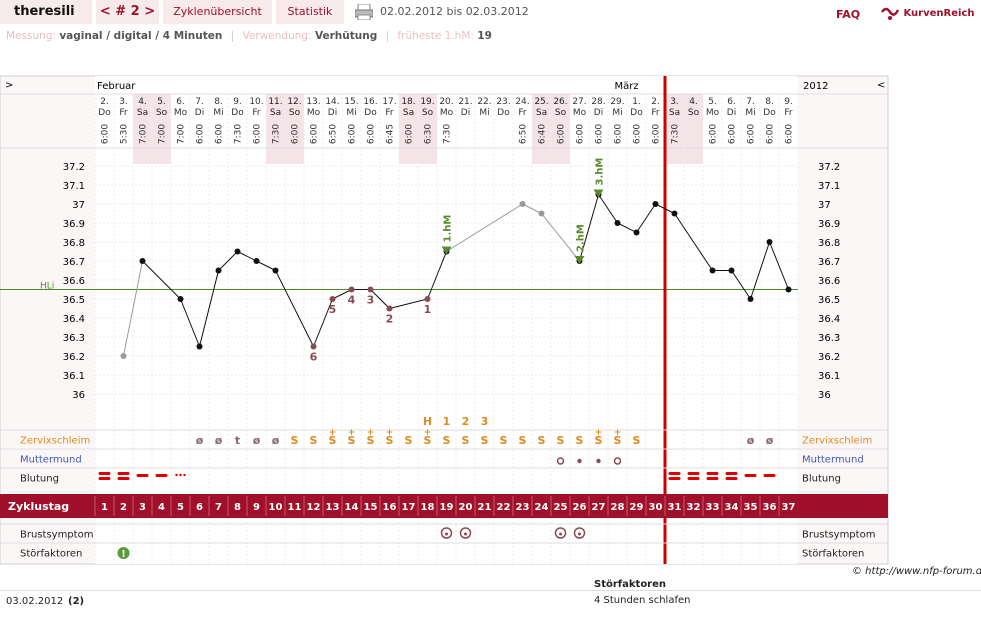  Describe the element at coordinates (104, 507) in the screenshot. I see `cycle-day-number: 1` at that location.